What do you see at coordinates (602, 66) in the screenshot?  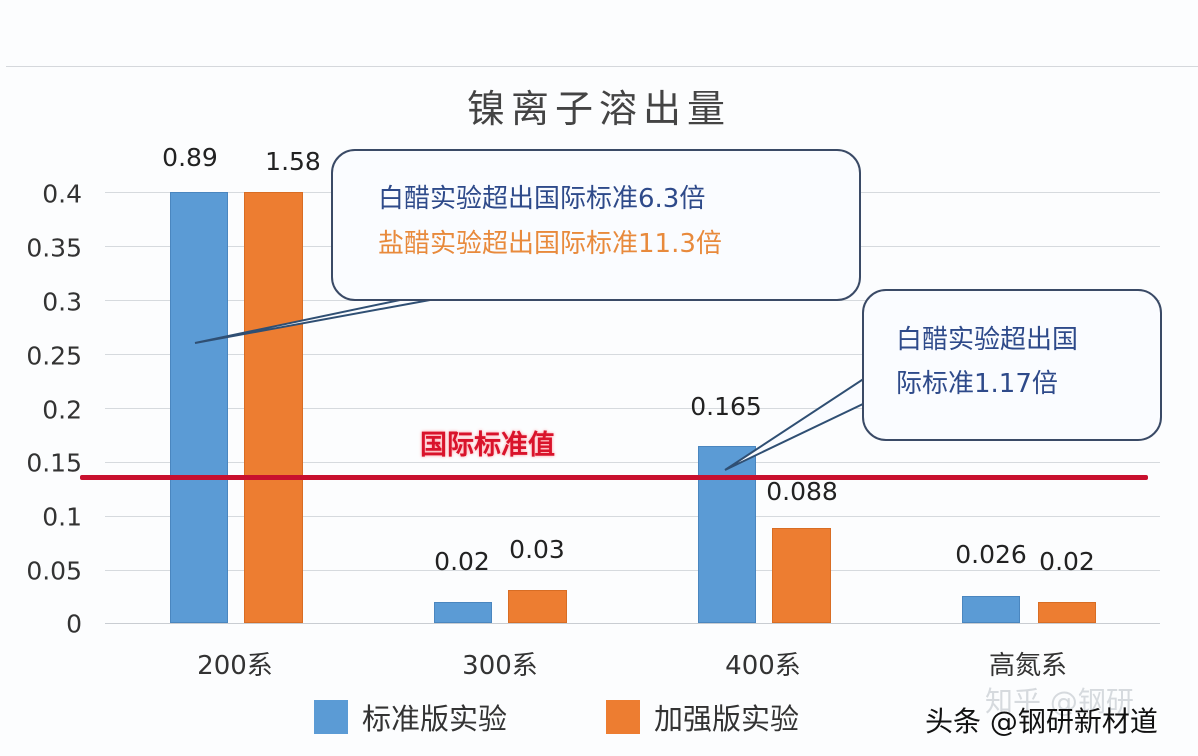 I see `top-divider` at bounding box center [602, 66].